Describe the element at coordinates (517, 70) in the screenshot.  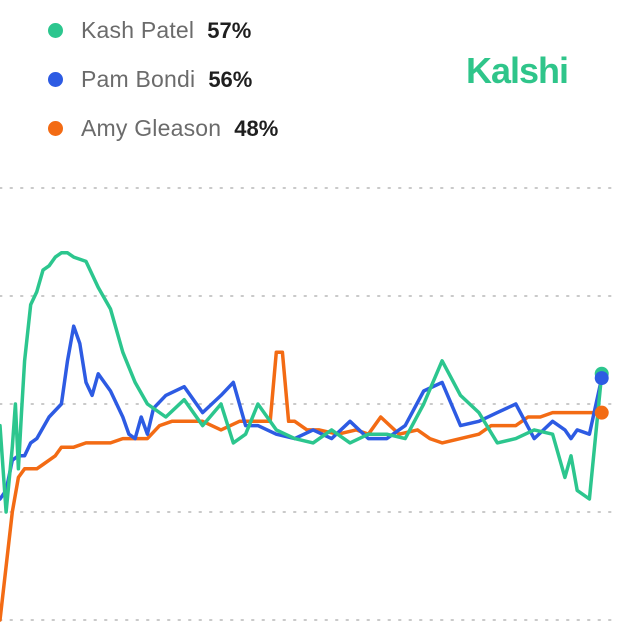
I see `brand-logo: Kalshi` at that location.